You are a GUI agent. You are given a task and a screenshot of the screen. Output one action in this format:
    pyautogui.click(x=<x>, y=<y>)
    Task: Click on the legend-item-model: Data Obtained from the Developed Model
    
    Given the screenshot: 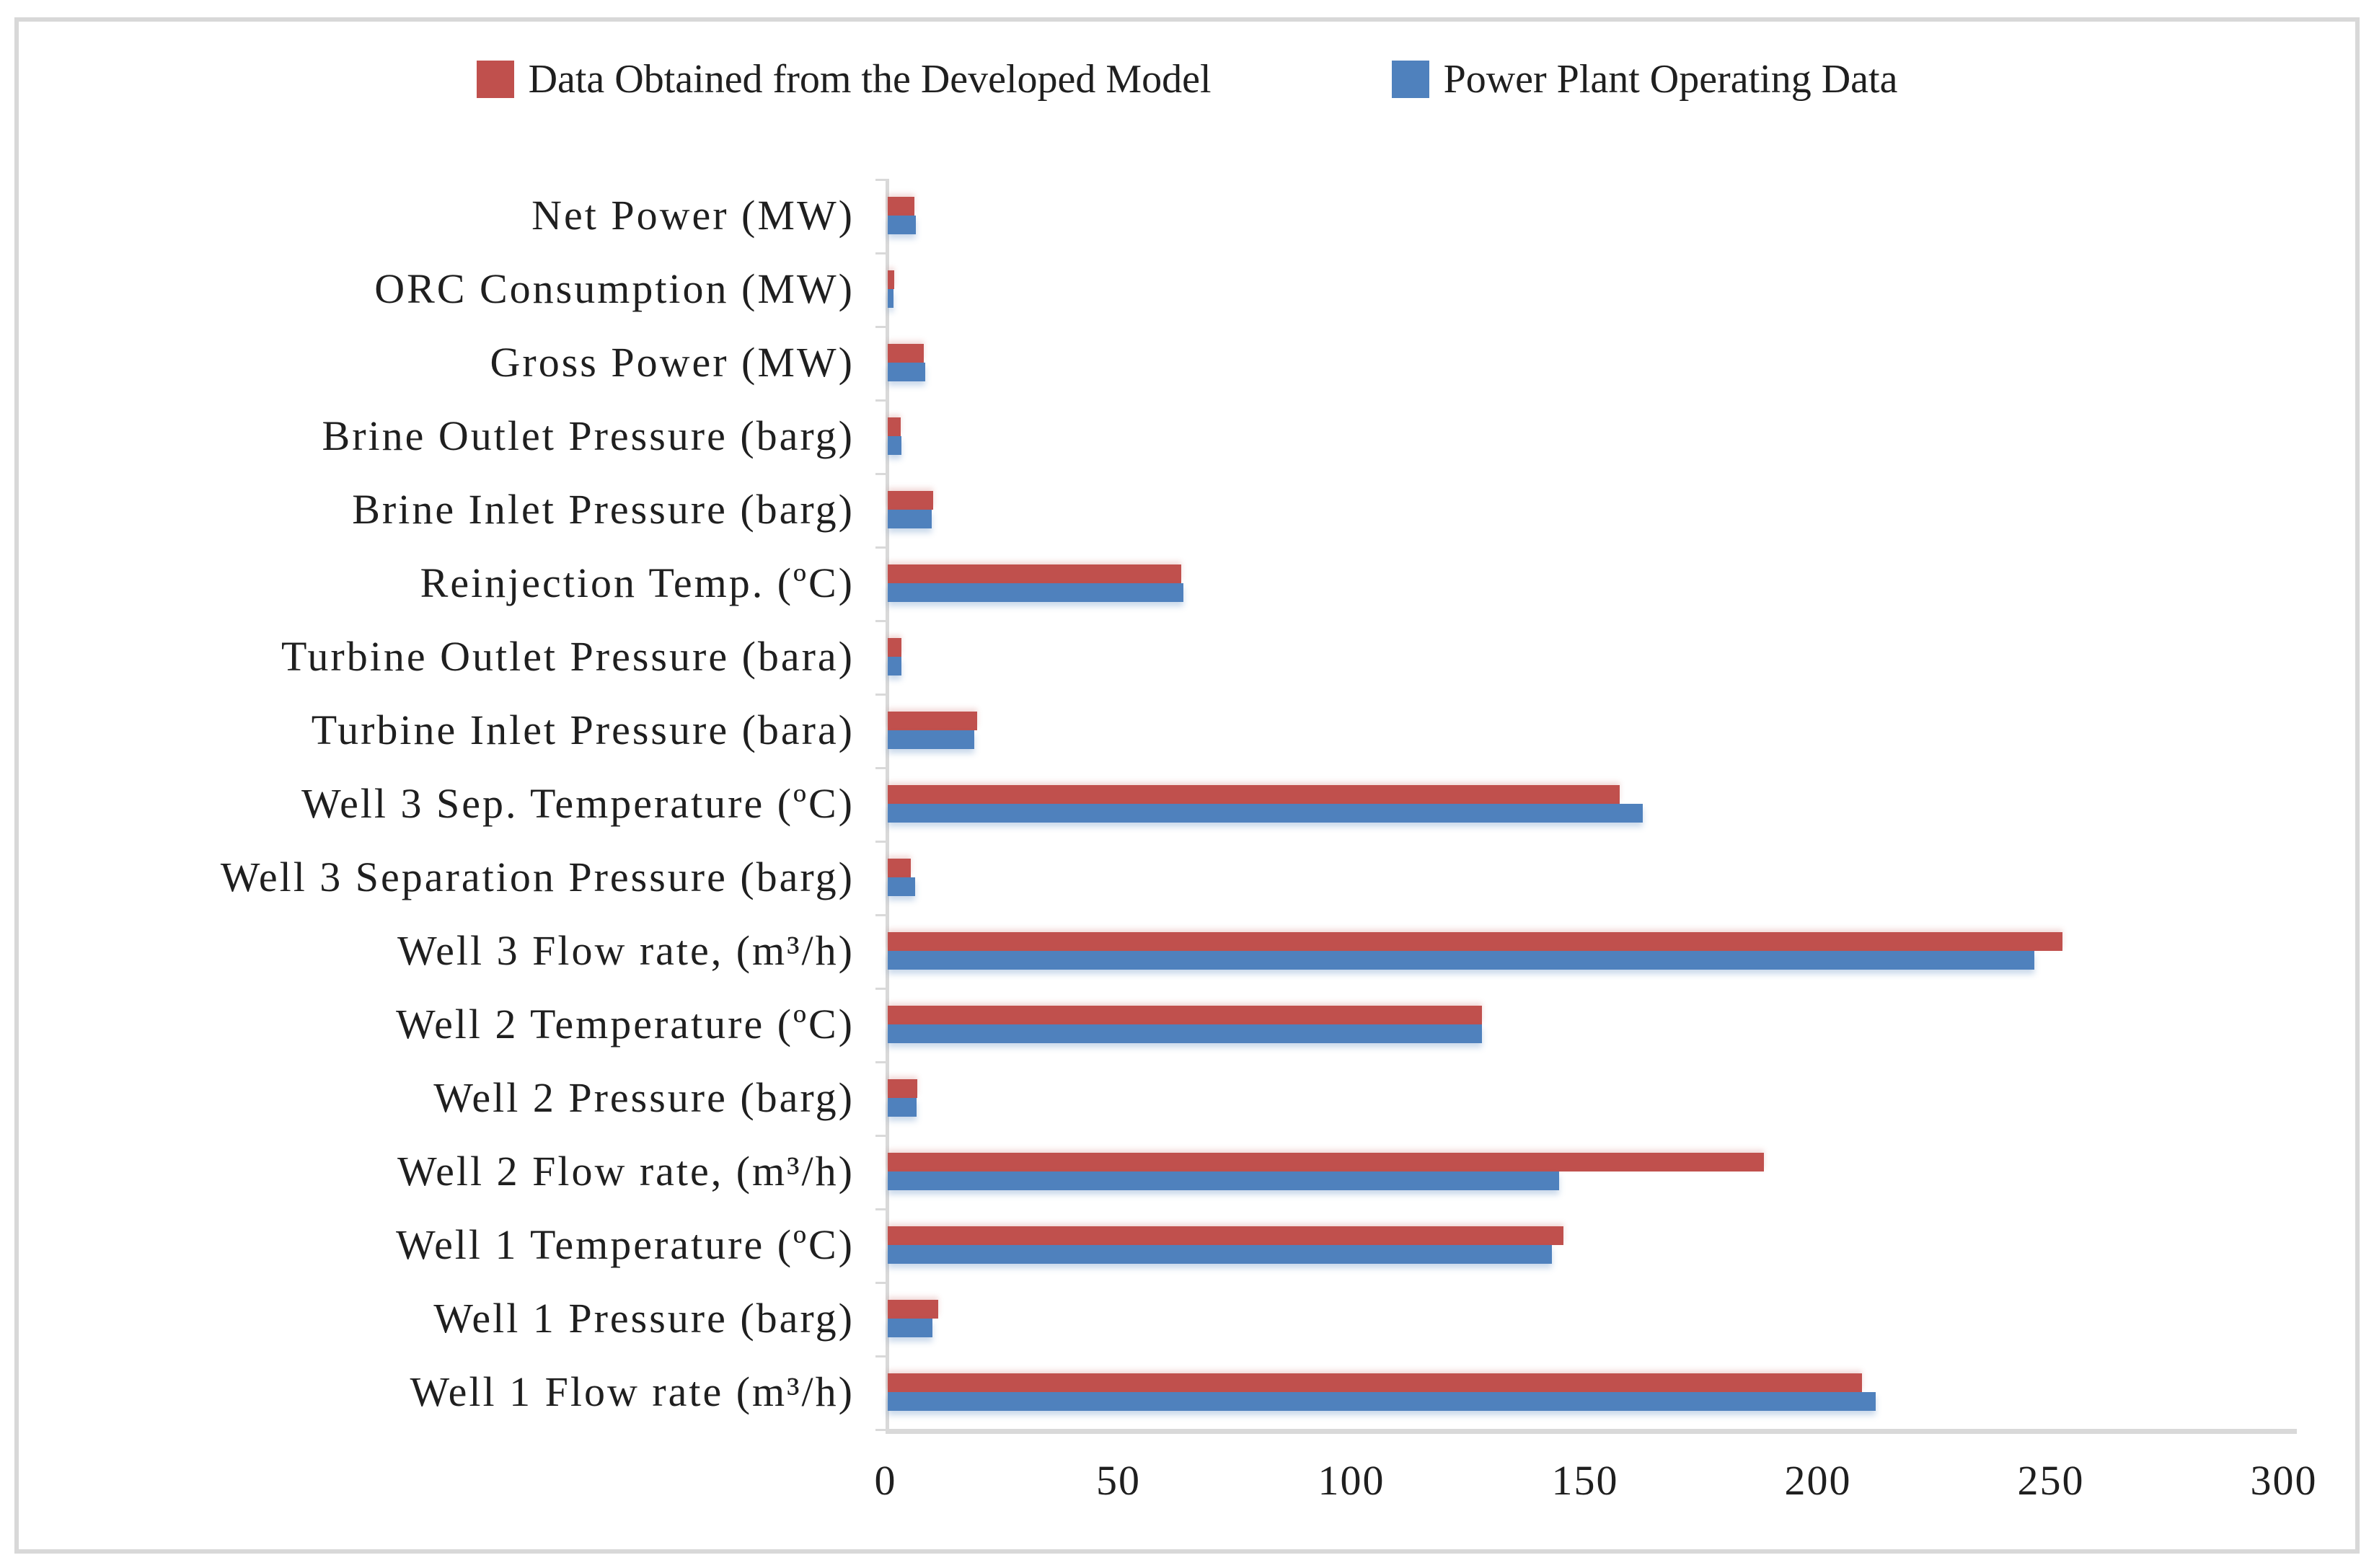 What is the action you would take?
    pyautogui.click(x=844, y=79)
    